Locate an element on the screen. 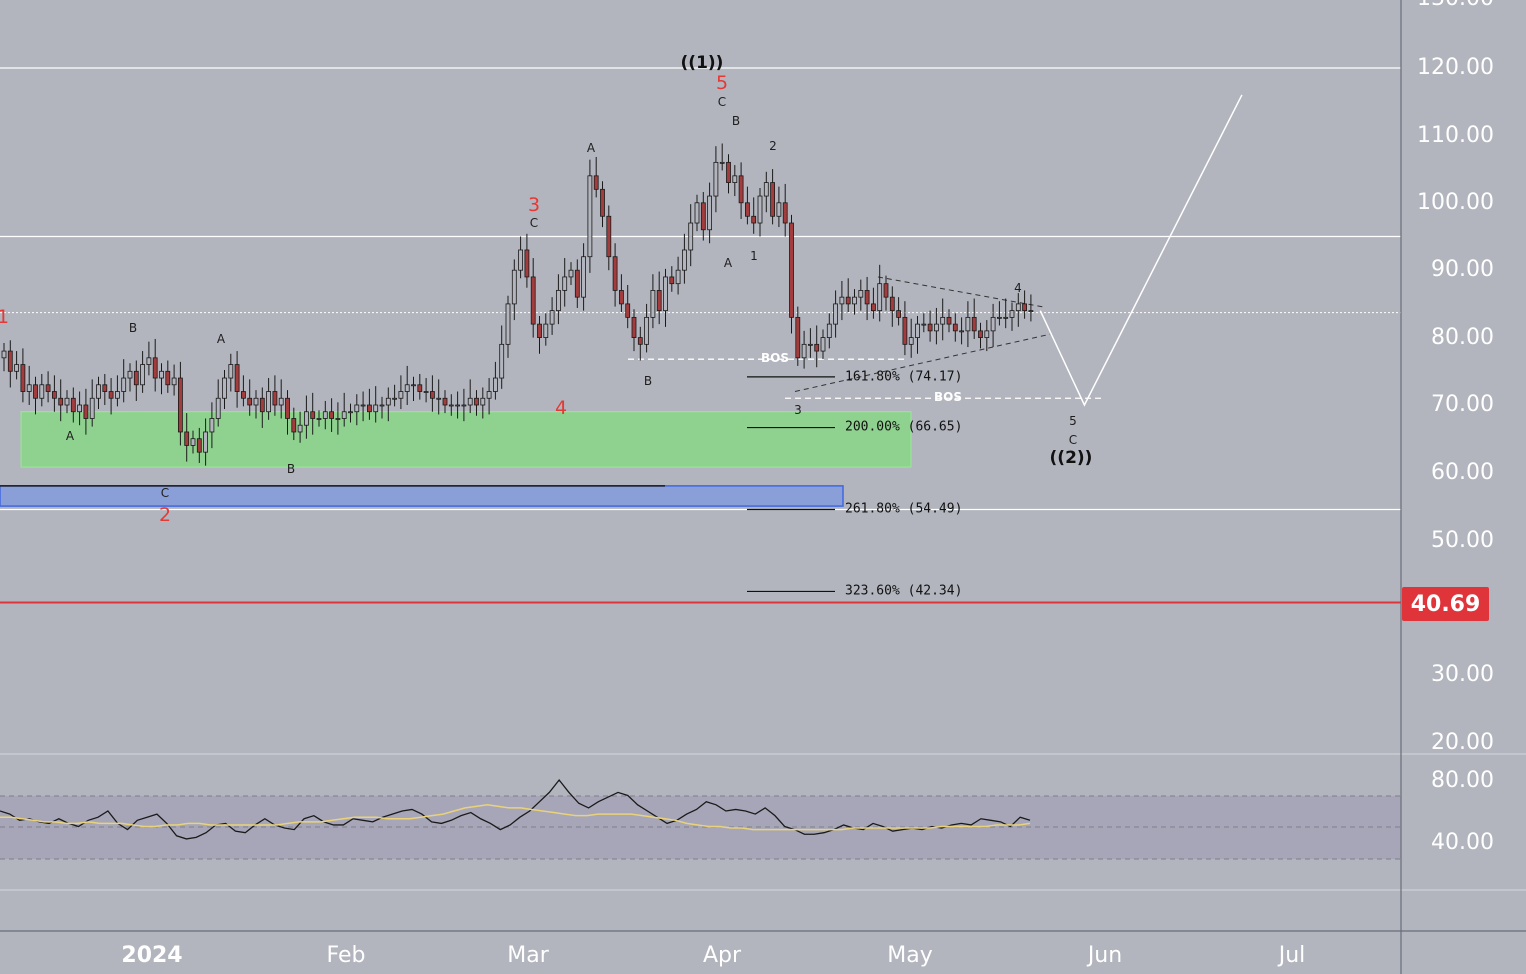  fib-level-label: 161.80% (74.17) is located at coordinates (904, 377).